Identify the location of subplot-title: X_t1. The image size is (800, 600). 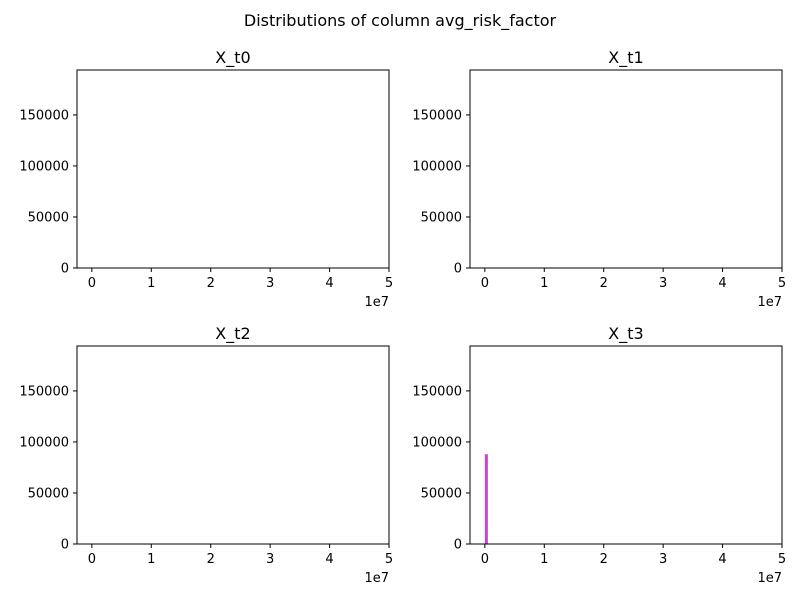
(625, 58).